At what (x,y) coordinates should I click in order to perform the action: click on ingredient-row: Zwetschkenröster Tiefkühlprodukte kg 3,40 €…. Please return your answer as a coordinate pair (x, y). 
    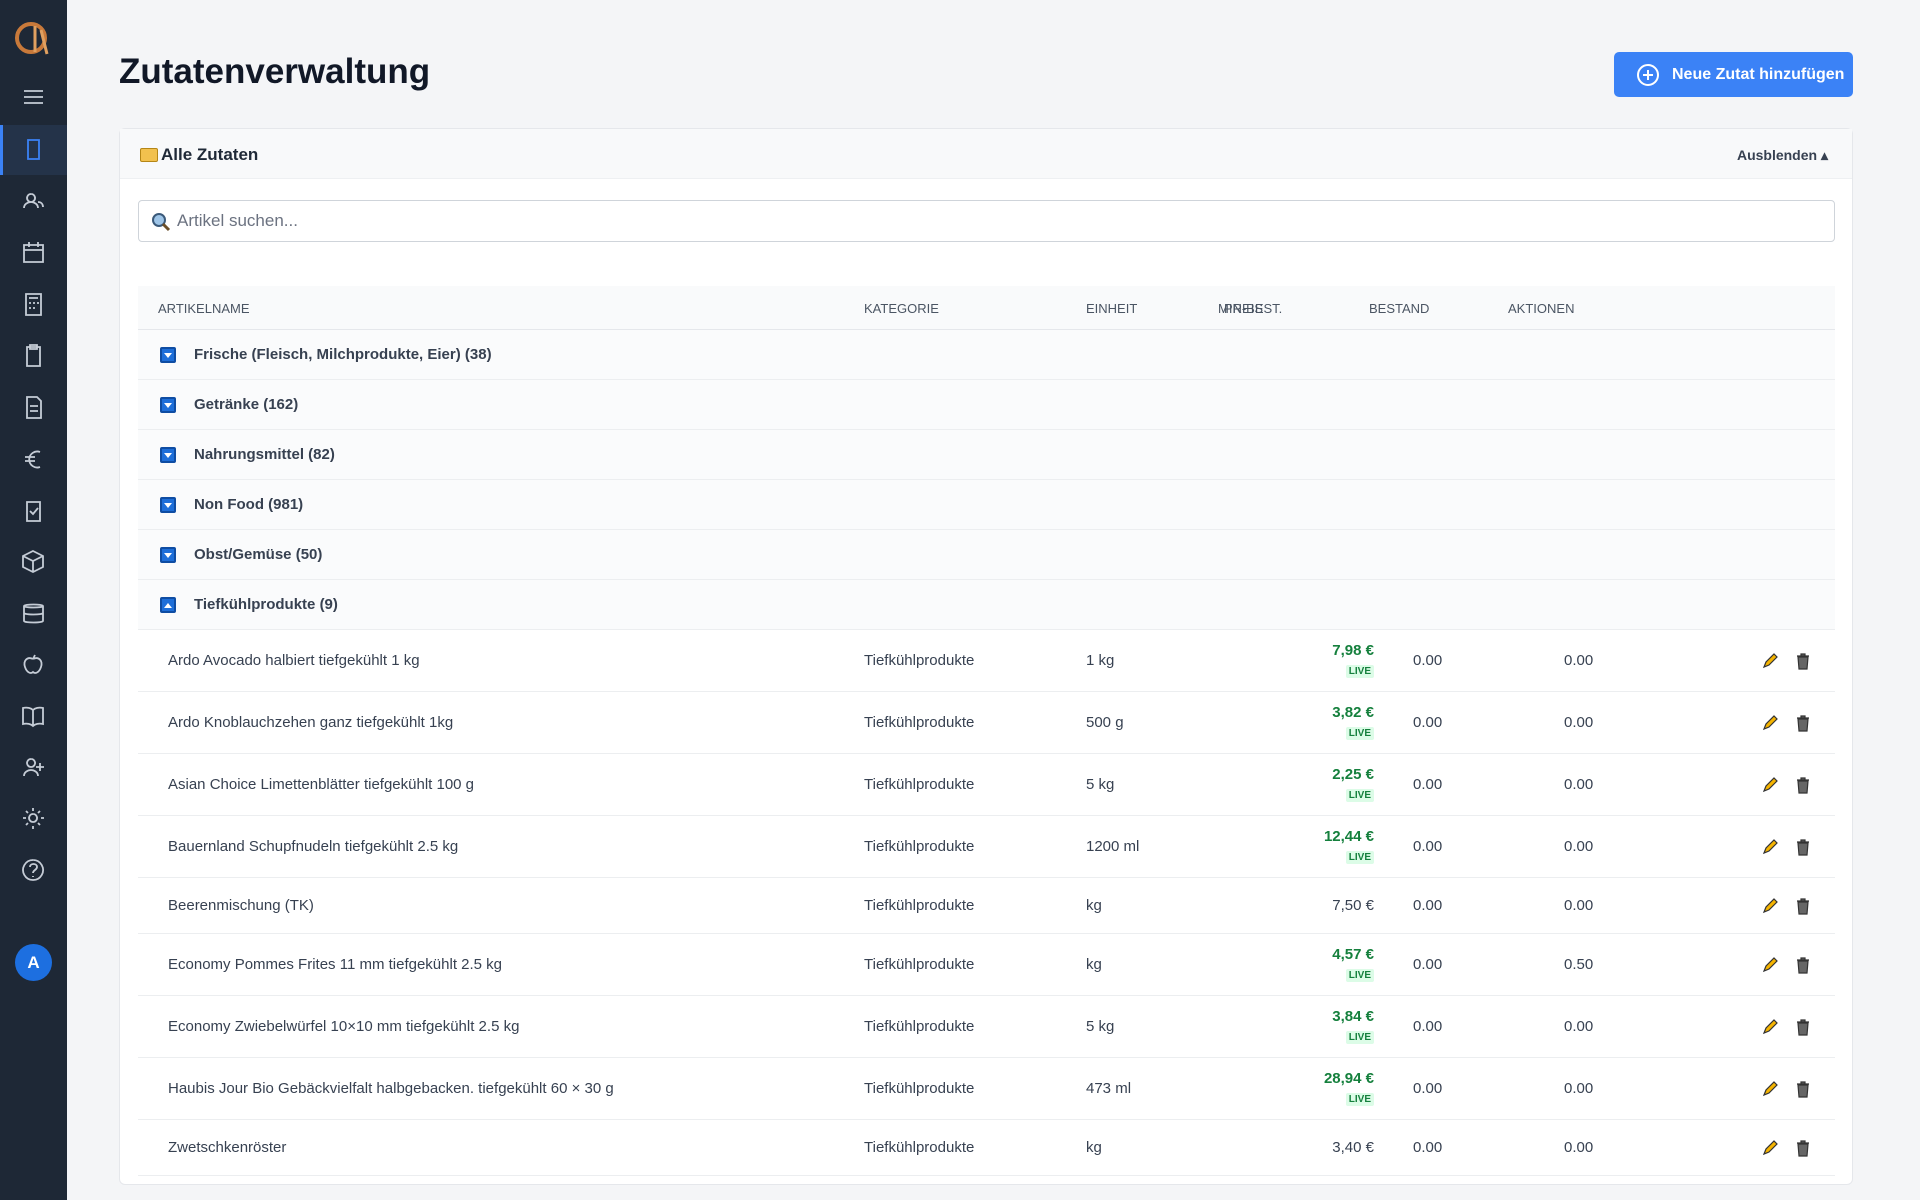
    Looking at the image, I should click on (986, 1148).